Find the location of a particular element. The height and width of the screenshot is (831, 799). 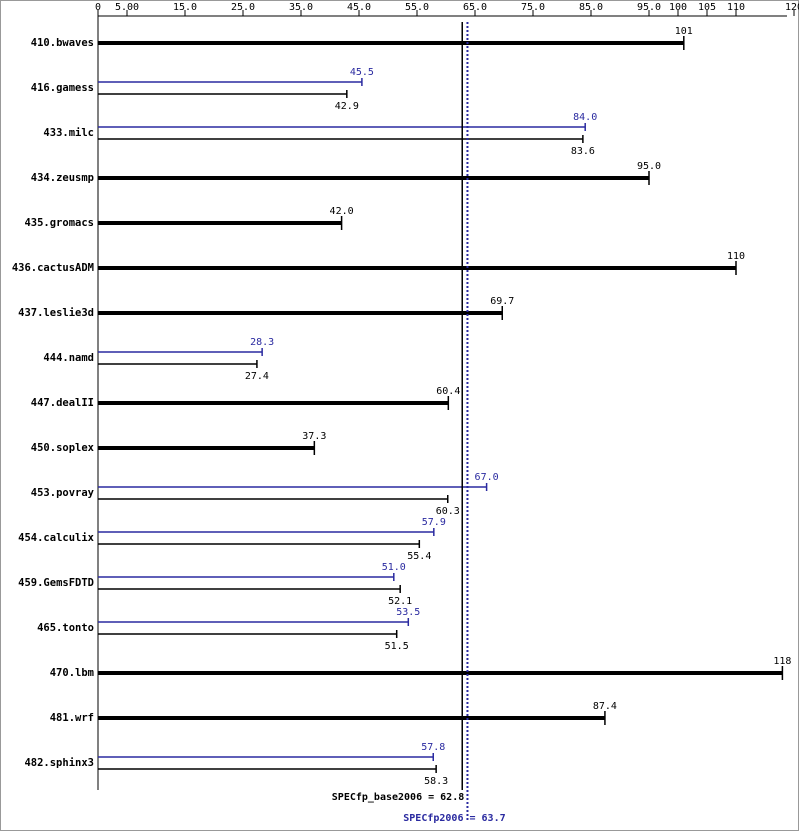

value-label: 27.4 is located at coordinates (257, 376).